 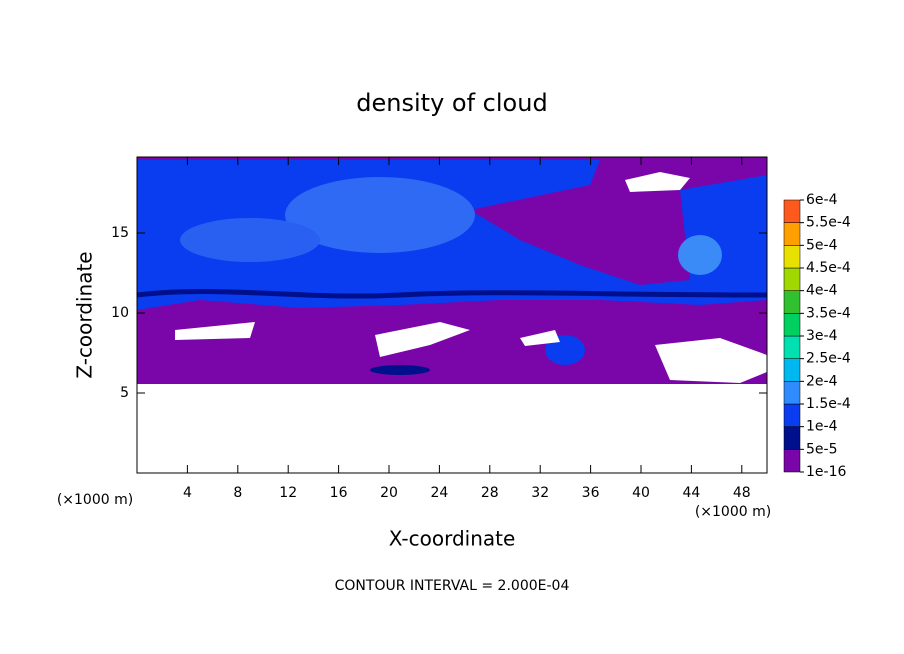 What do you see at coordinates (339, 493) in the screenshot?
I see `x-tick-label: 16` at bounding box center [339, 493].